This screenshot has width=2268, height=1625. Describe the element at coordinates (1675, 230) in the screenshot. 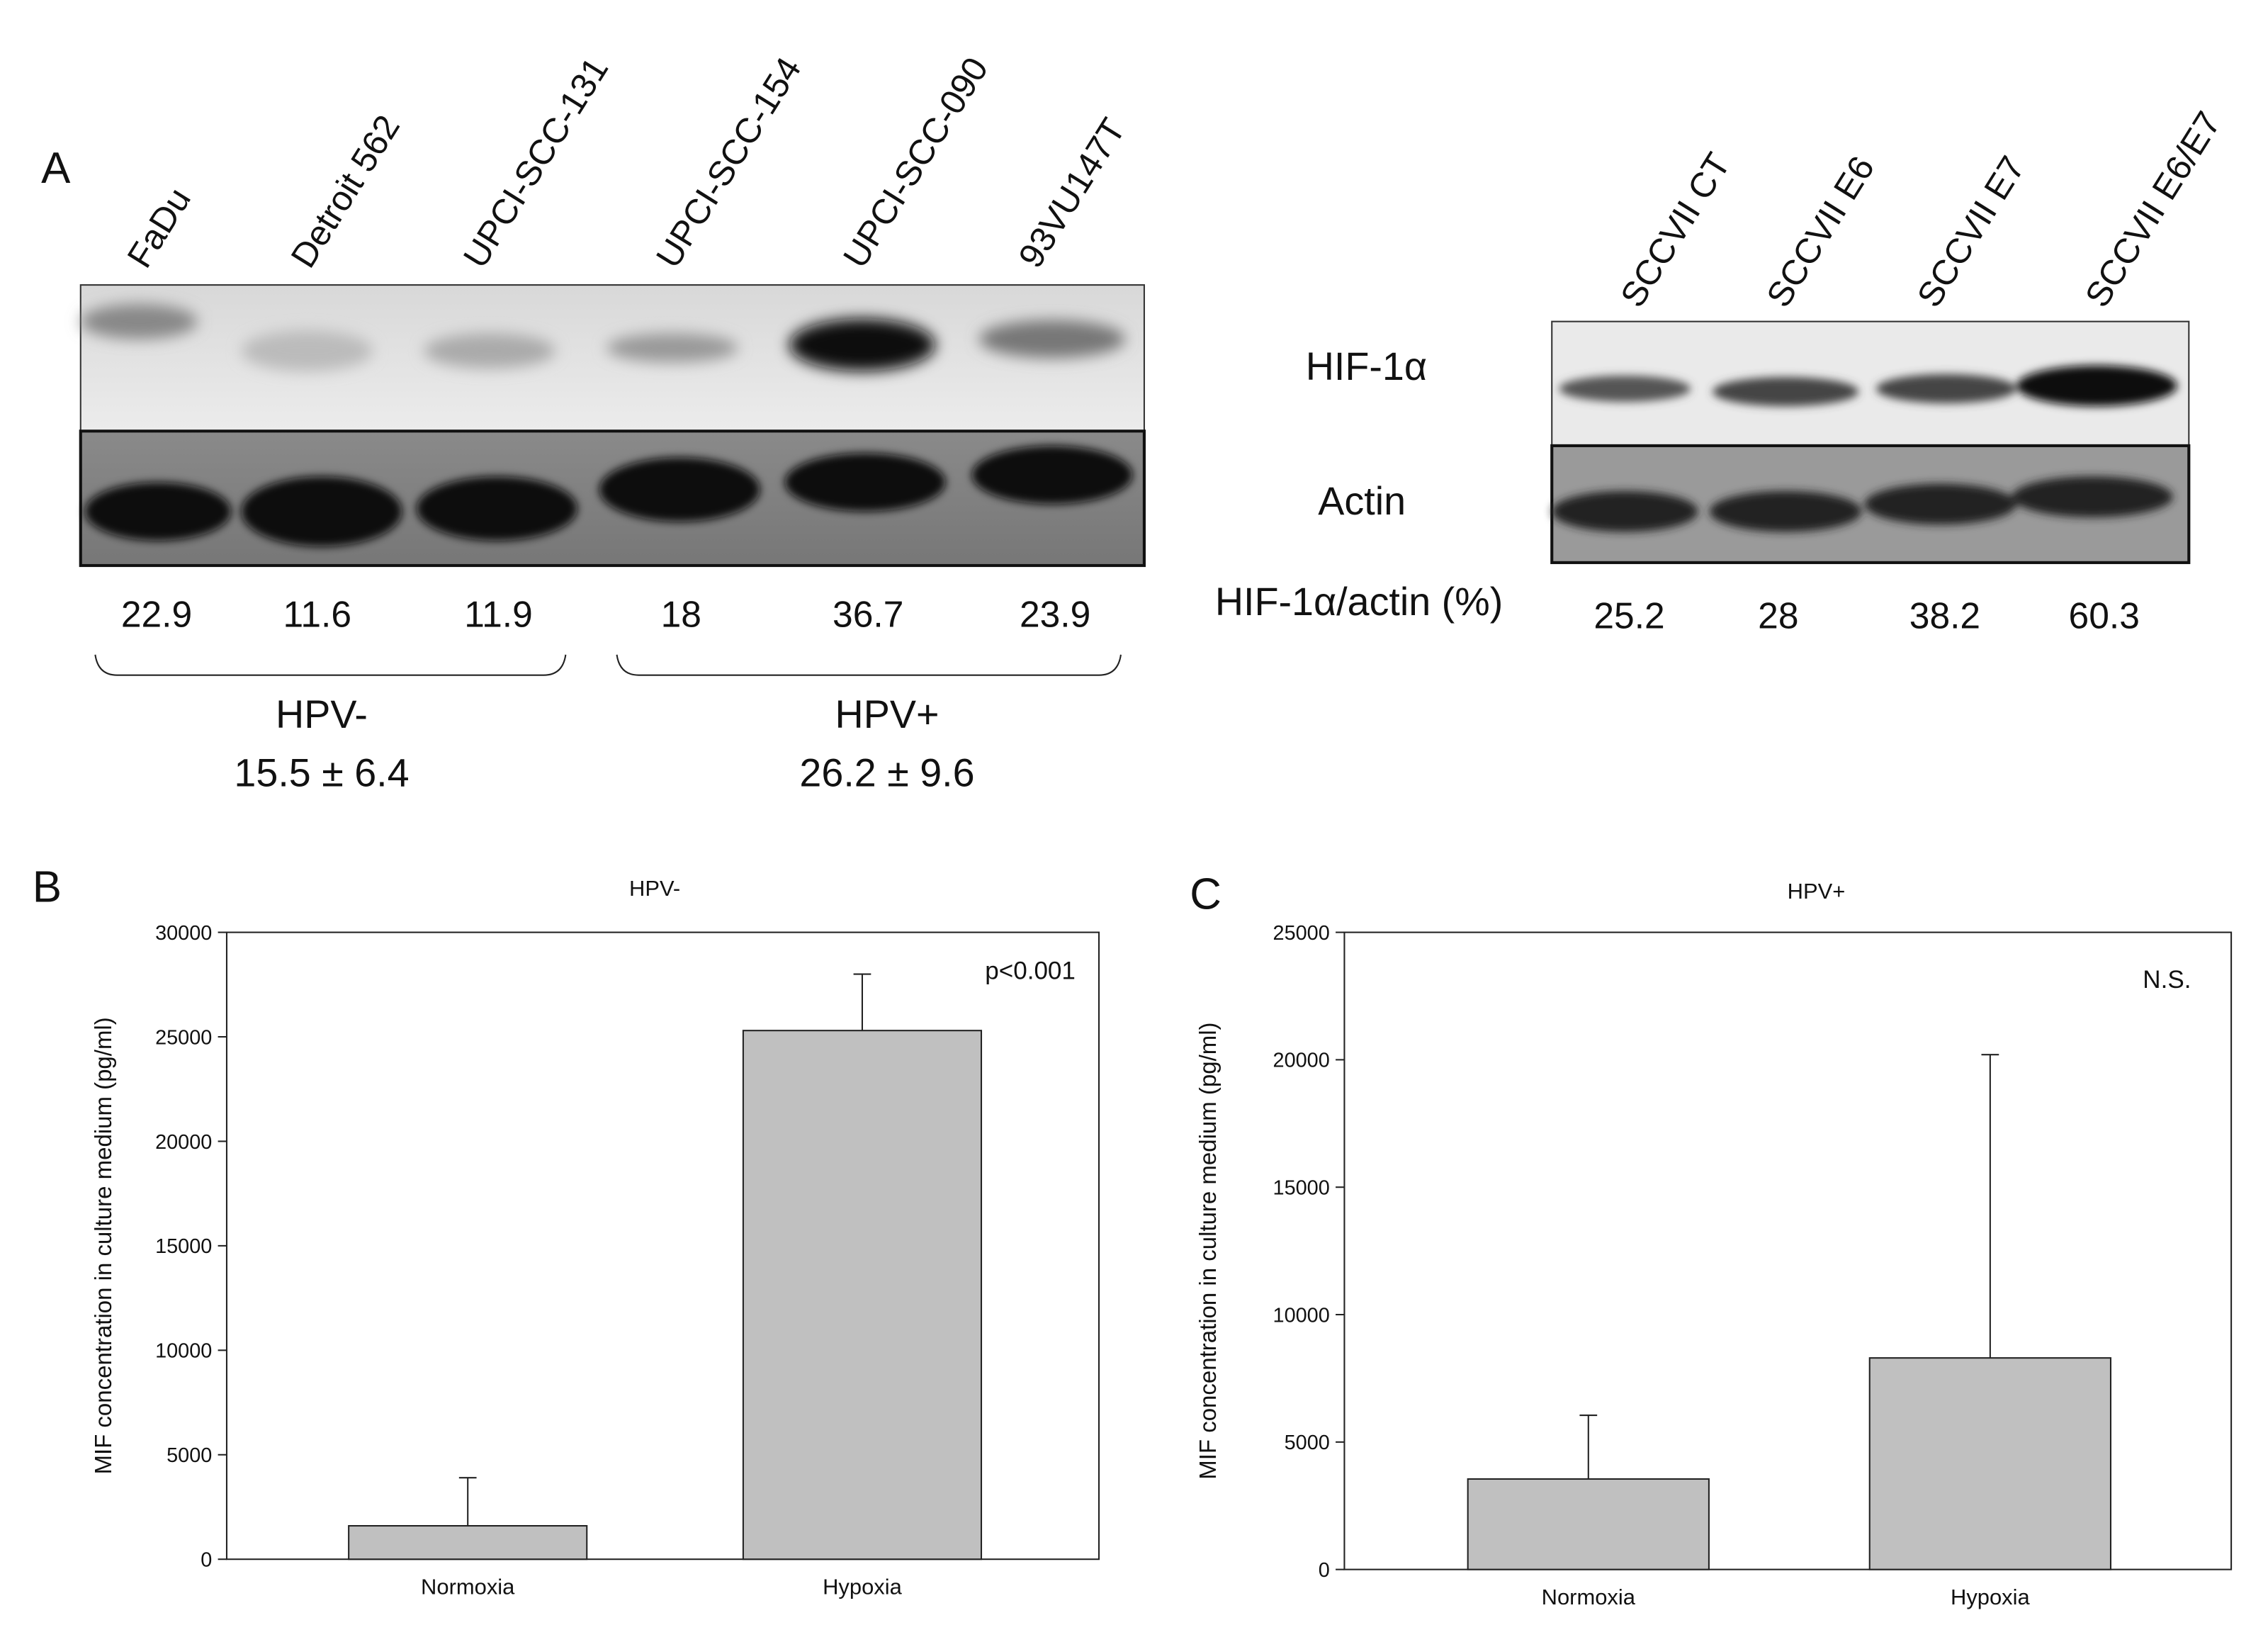

I see `lane-label: SCCVII CT` at that location.